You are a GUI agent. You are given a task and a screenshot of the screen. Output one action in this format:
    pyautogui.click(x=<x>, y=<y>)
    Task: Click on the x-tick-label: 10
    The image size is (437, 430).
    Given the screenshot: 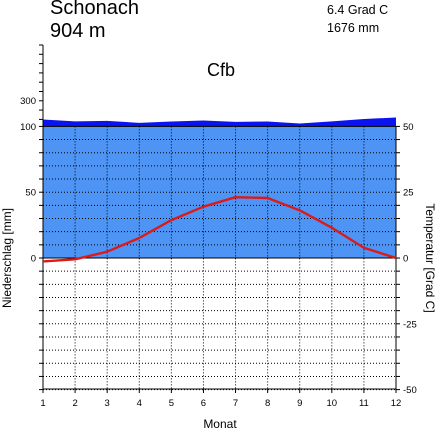 What is the action you would take?
    pyautogui.click(x=332, y=403)
    